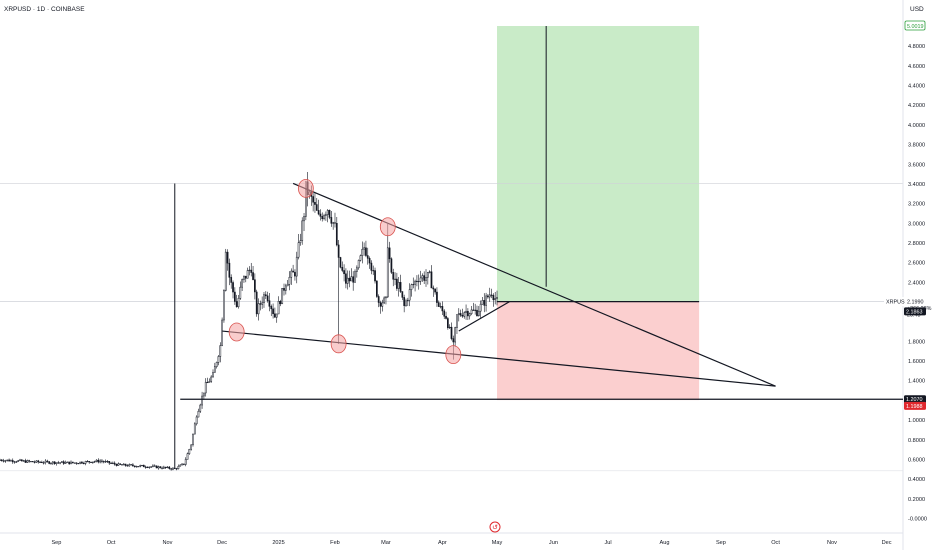 The width and height of the screenshot is (932, 555). What do you see at coordinates (598, 351) in the screenshot?
I see `risk-zone` at bounding box center [598, 351].